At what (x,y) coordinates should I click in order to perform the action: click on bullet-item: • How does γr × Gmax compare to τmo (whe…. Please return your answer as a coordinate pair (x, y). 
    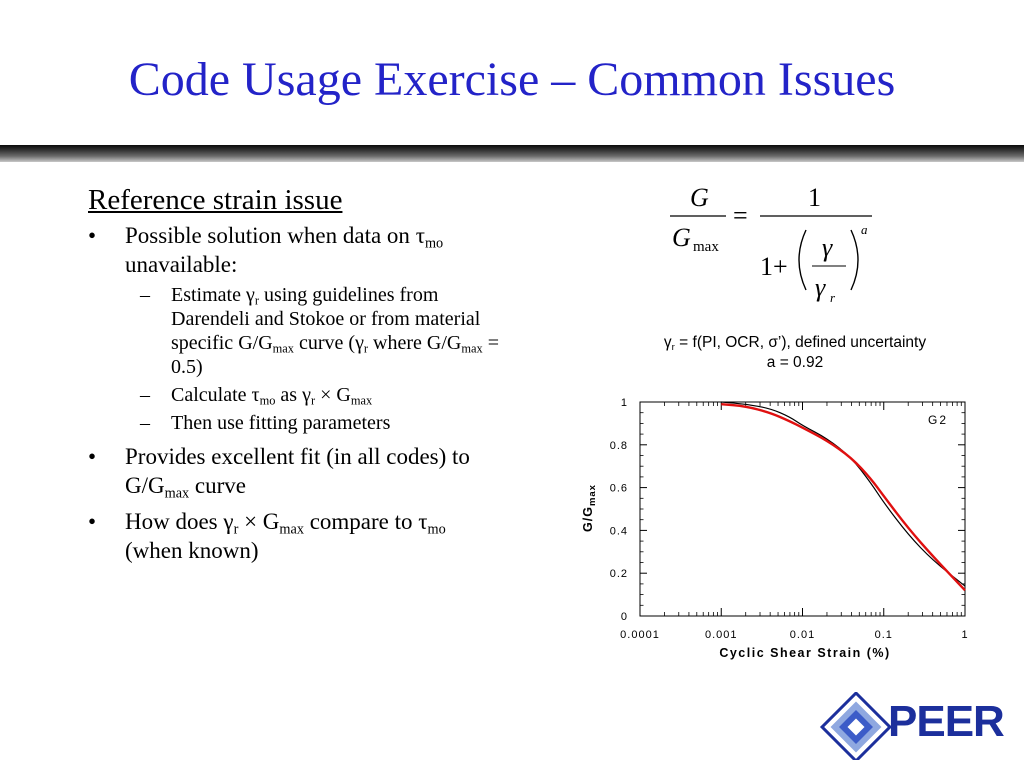
    Looking at the image, I should click on (267, 536).